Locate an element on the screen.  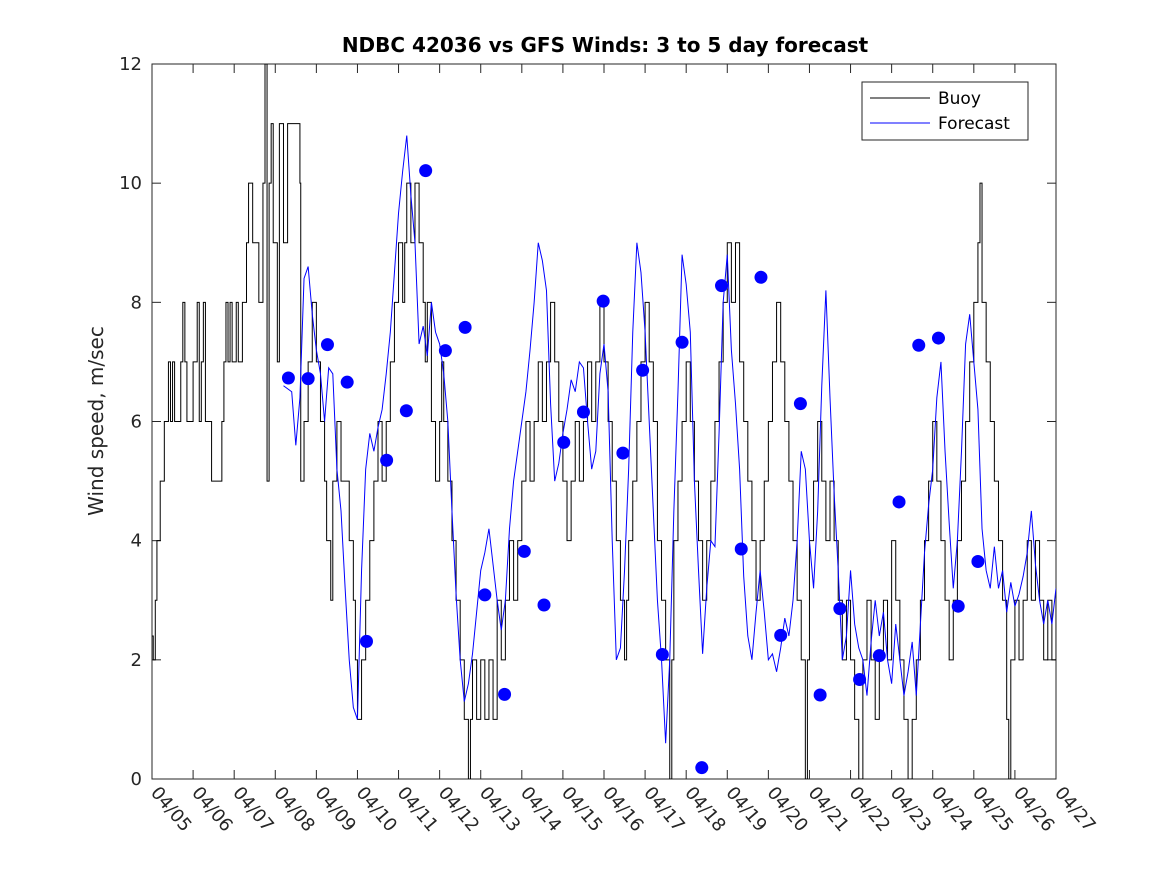
y-tick-label: 2 is located at coordinates (136, 660).